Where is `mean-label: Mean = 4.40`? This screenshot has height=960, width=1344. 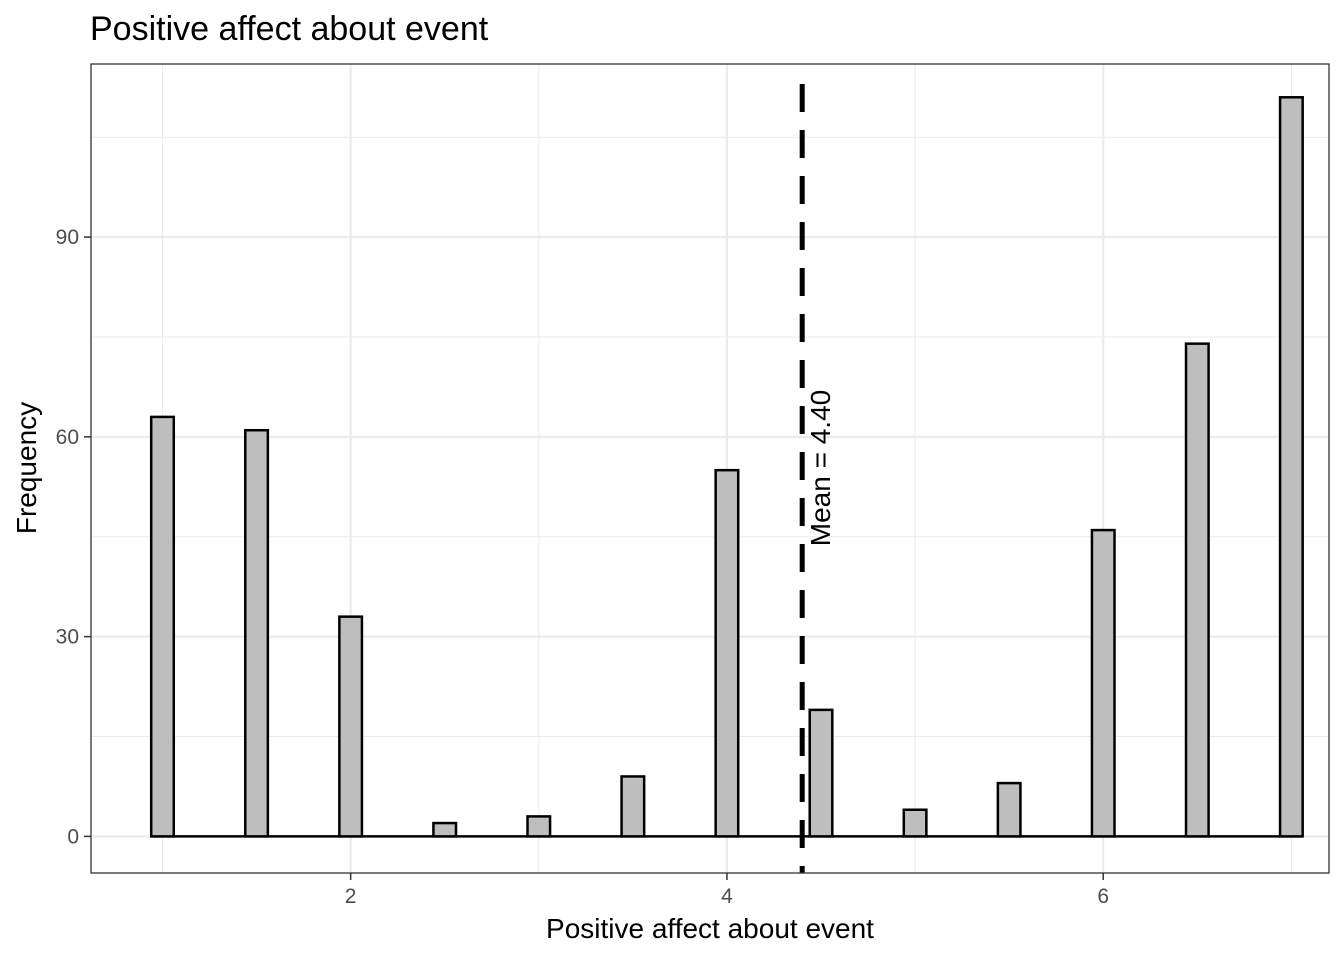
mean-label: Mean = 4.40 is located at coordinates (820, 468).